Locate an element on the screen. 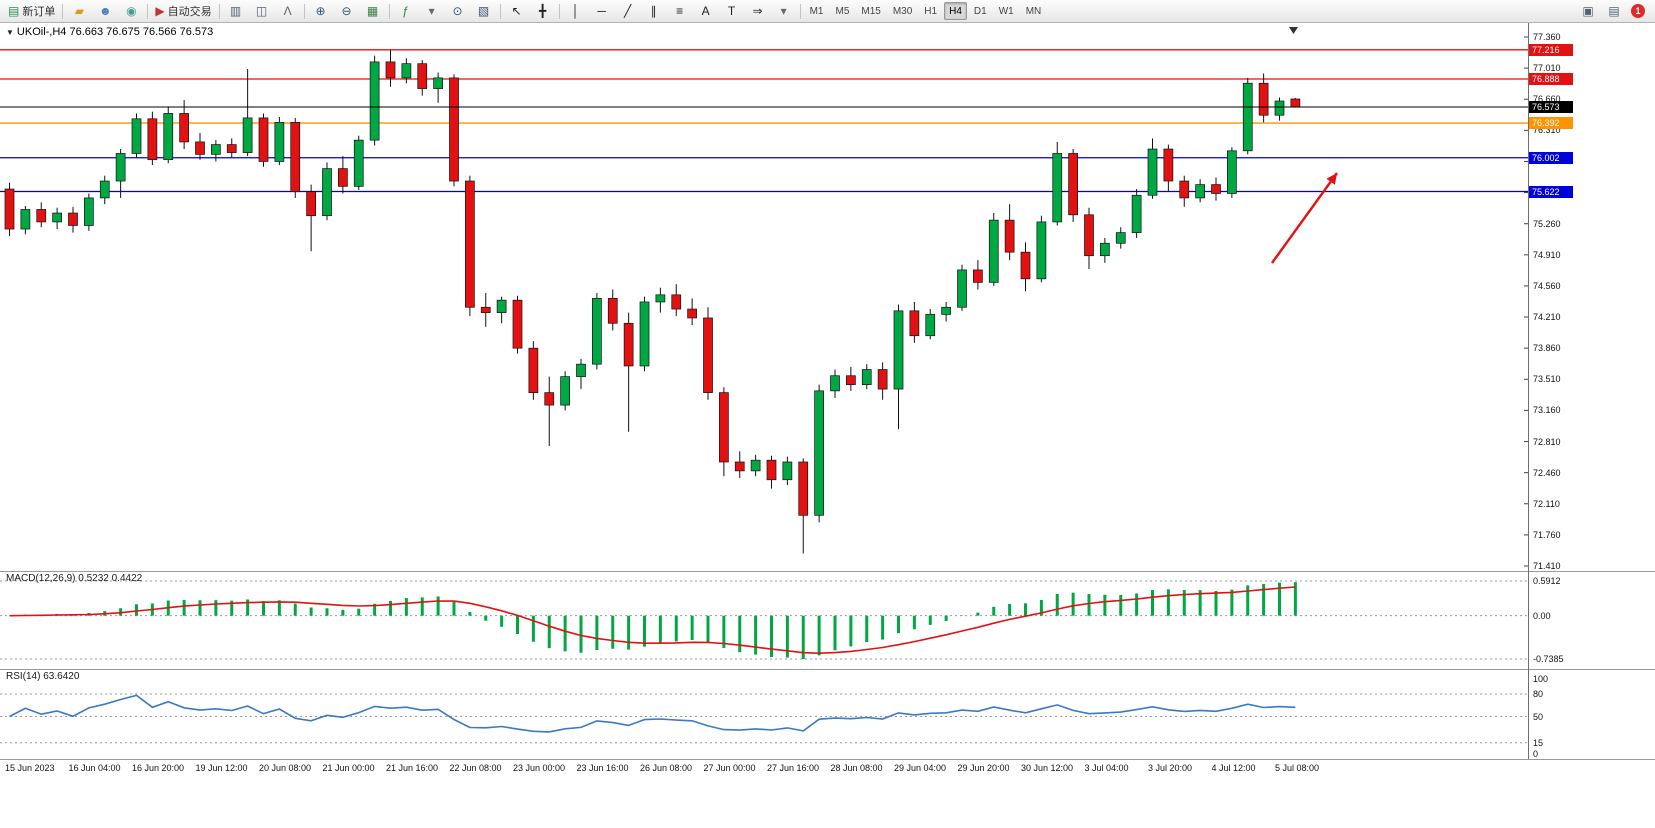 This screenshot has height=828, width=1655. price-tick: 76.660 is located at coordinates (1547, 99).